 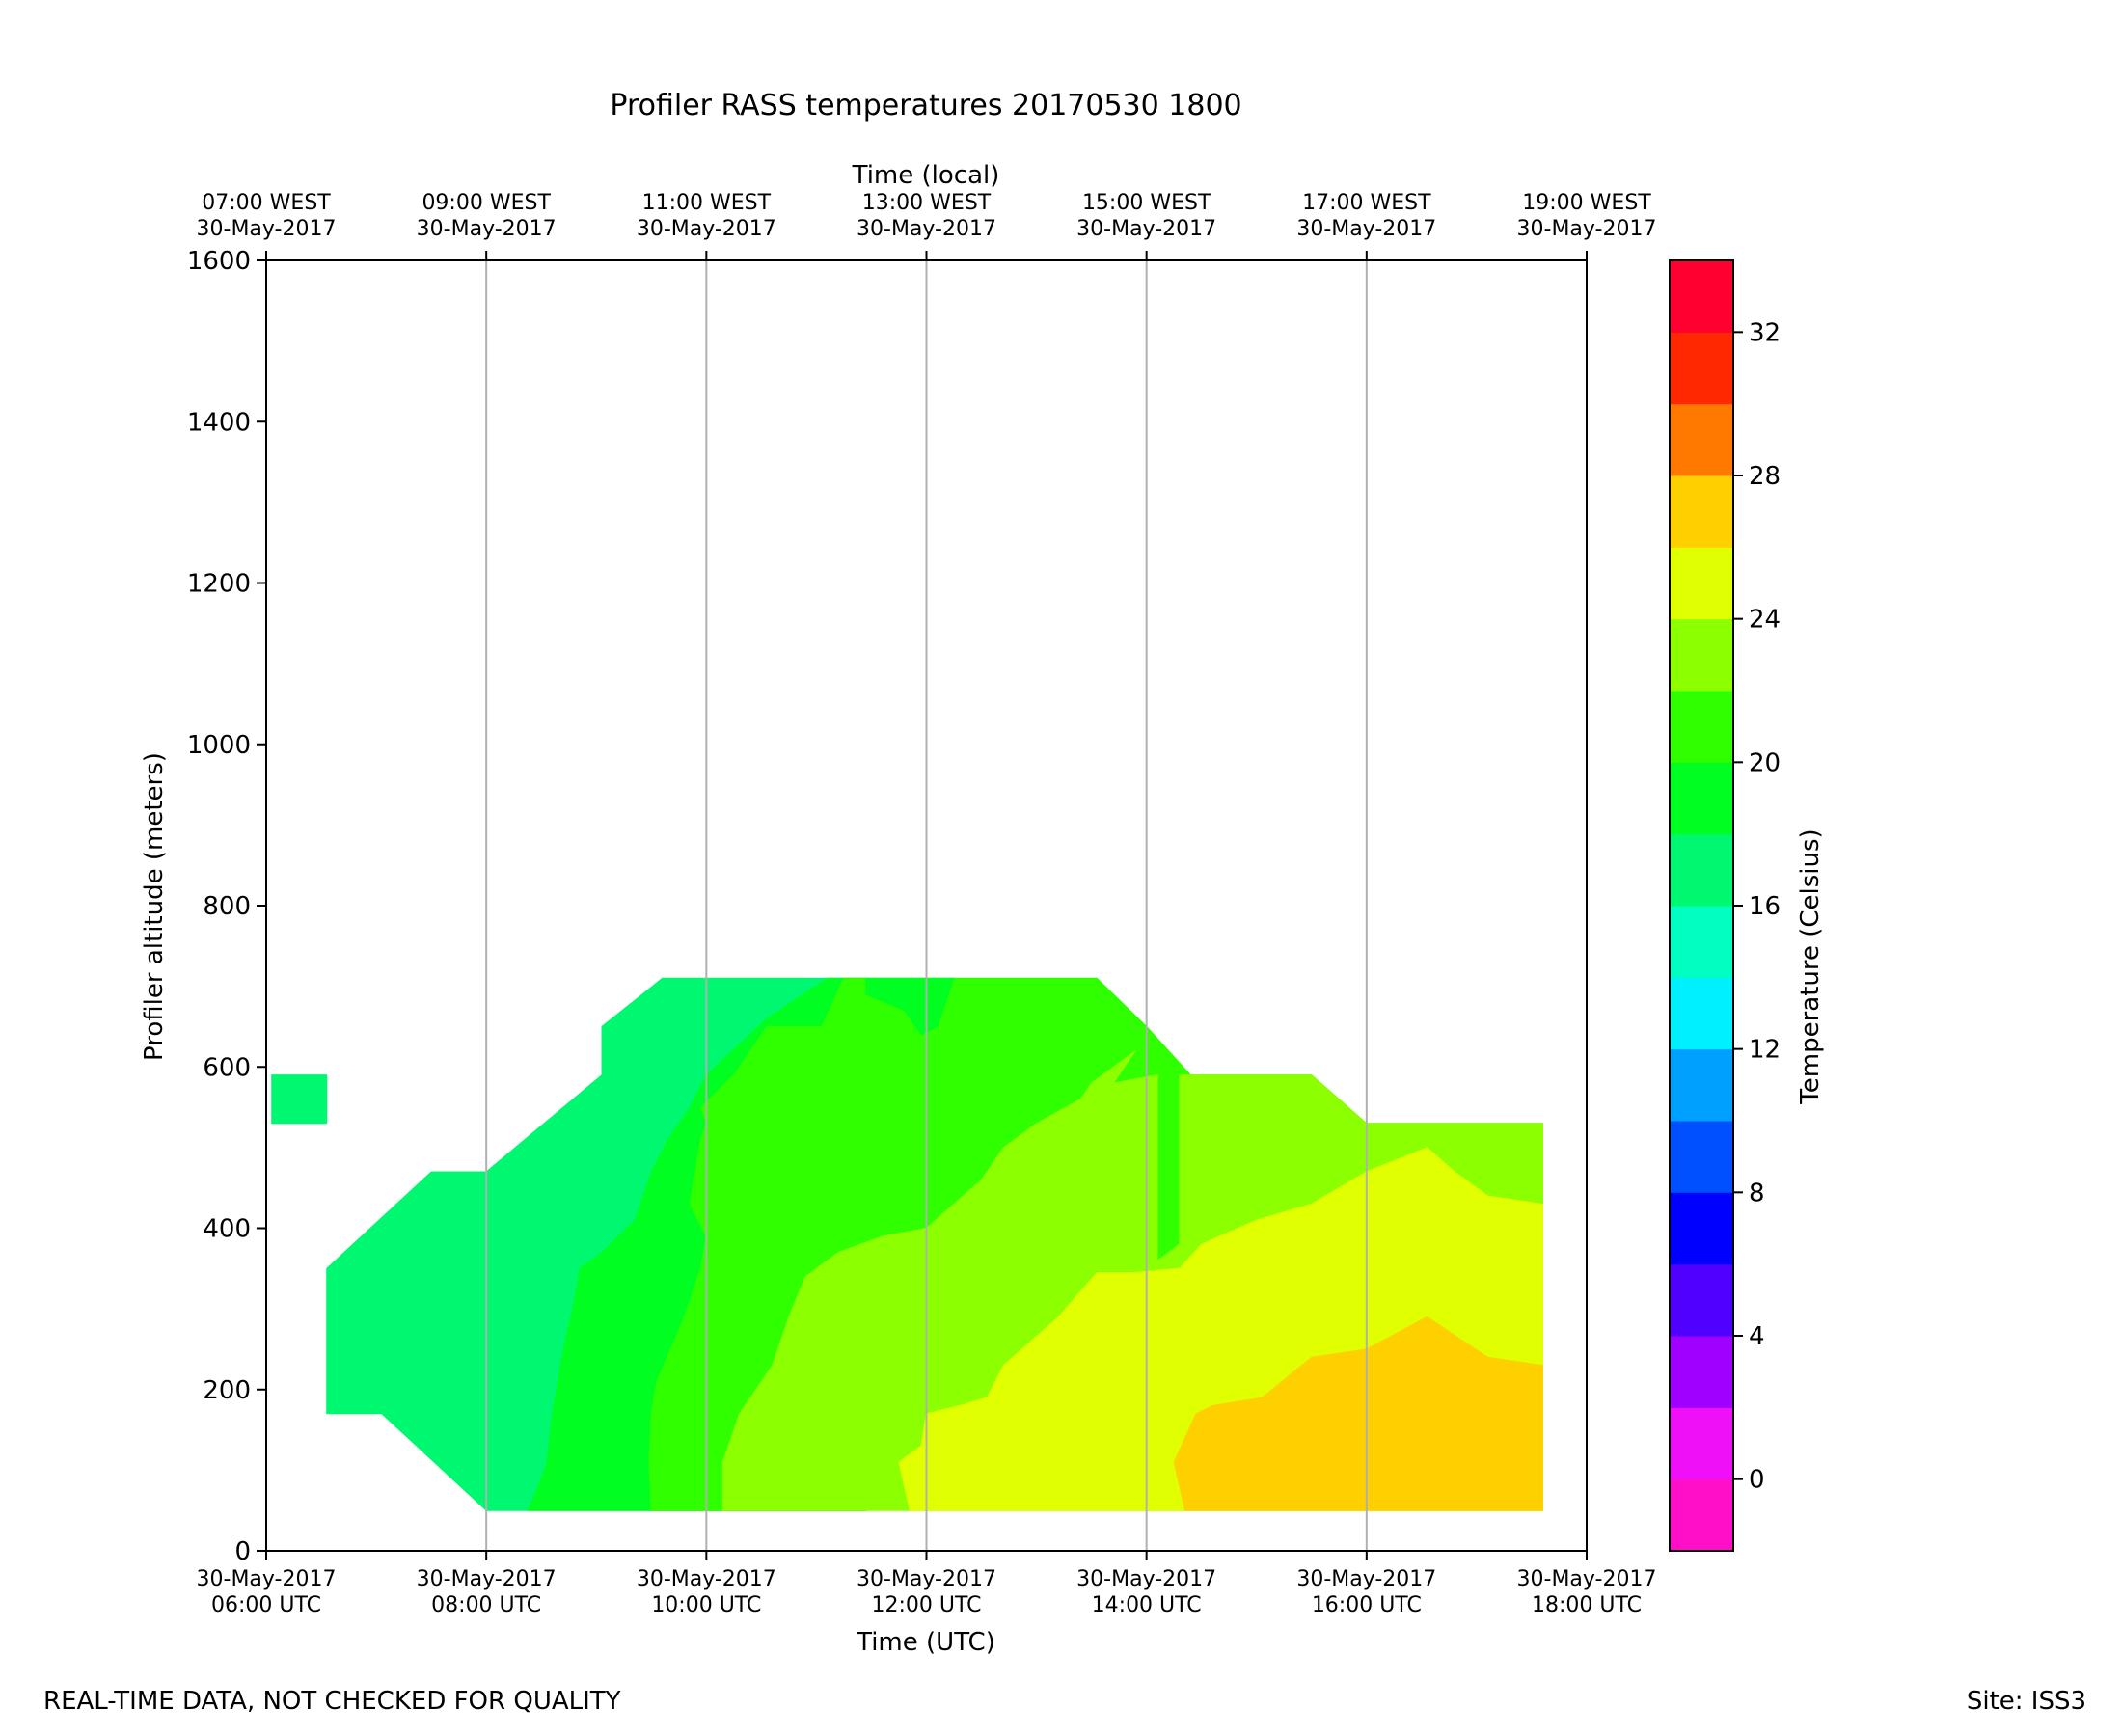 I want to click on chart-title: Profiler RASS temperatures 20170530 1800, so click(x=926, y=105).